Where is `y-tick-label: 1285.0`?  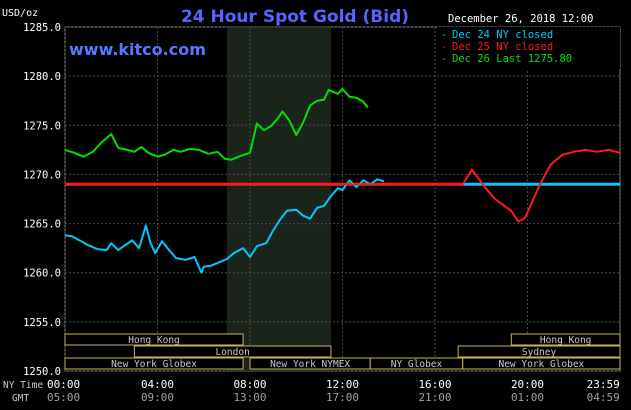 y-tick-label: 1285.0 is located at coordinates (42, 28).